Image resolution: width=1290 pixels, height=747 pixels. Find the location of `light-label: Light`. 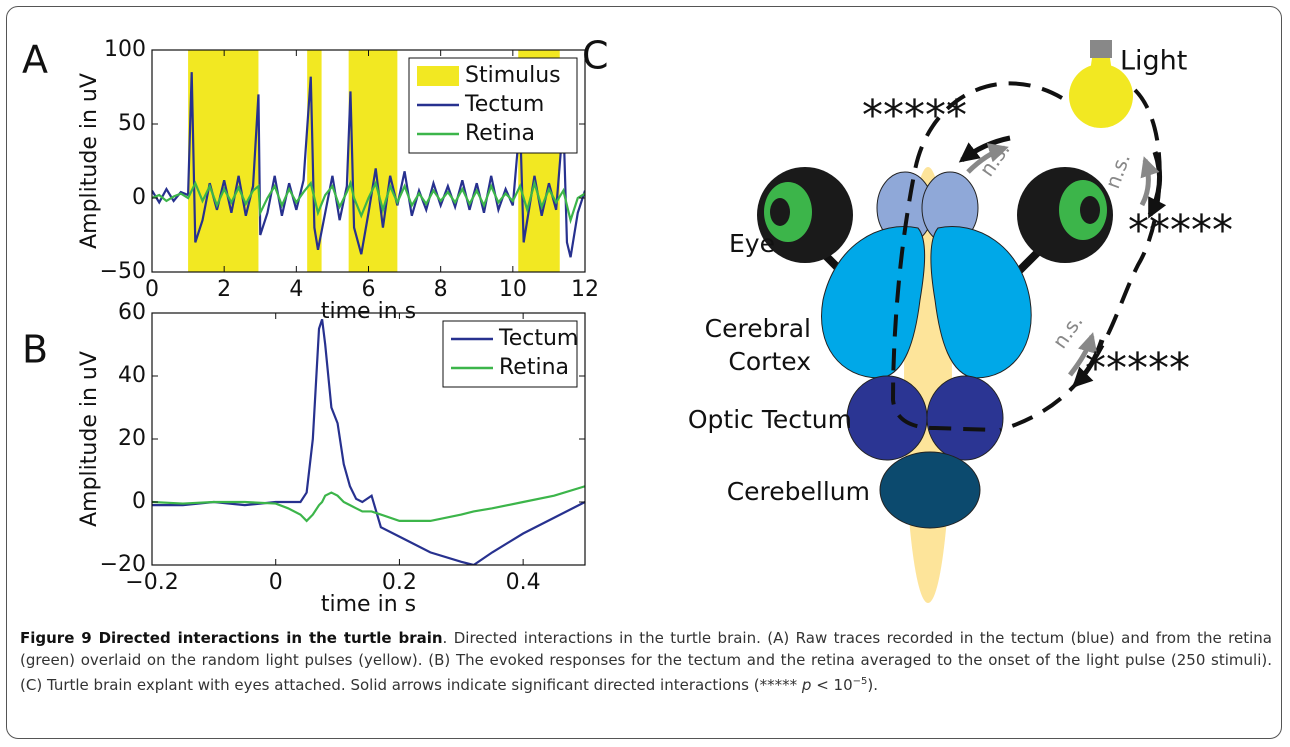

light-label: Light is located at coordinates (1153, 61).